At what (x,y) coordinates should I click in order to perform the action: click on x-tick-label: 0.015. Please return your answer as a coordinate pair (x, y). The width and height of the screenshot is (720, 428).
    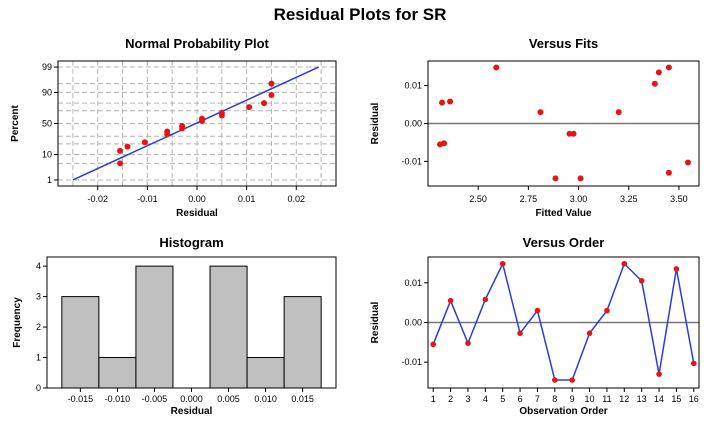
    Looking at the image, I should click on (302, 399).